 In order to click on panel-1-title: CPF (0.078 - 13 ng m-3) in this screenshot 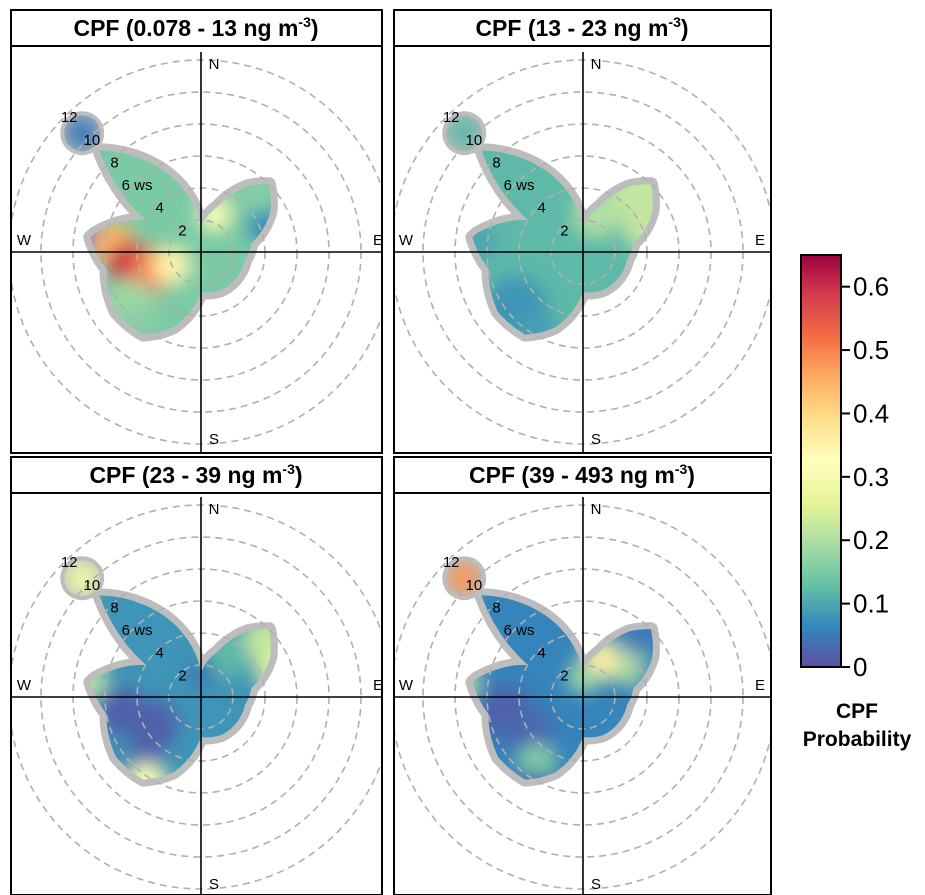, I will do `click(195, 27)`.